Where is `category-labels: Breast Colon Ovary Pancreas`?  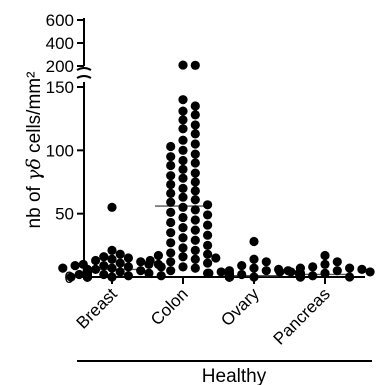 category-labels: Breast Colon Ovary Pancreas is located at coordinates (203, 313).